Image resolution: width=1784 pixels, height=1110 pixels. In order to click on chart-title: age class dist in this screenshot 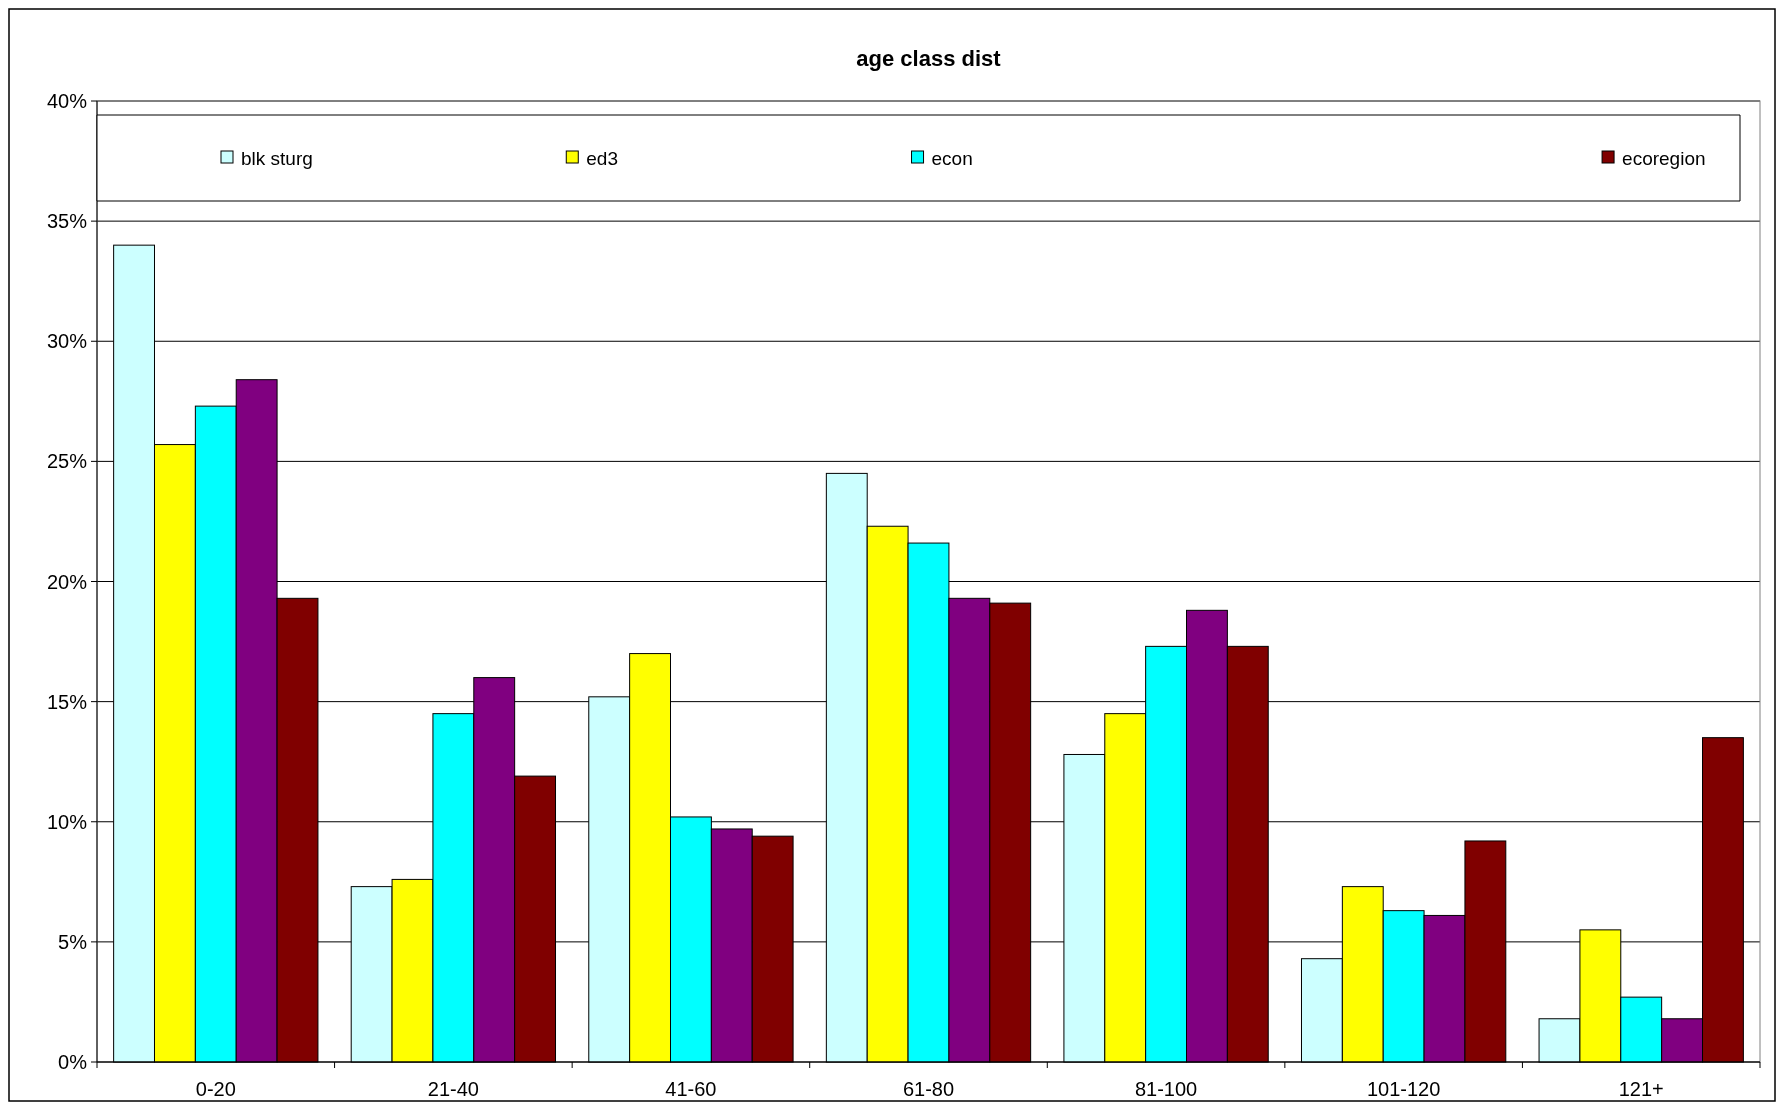, I will do `click(929, 58)`.